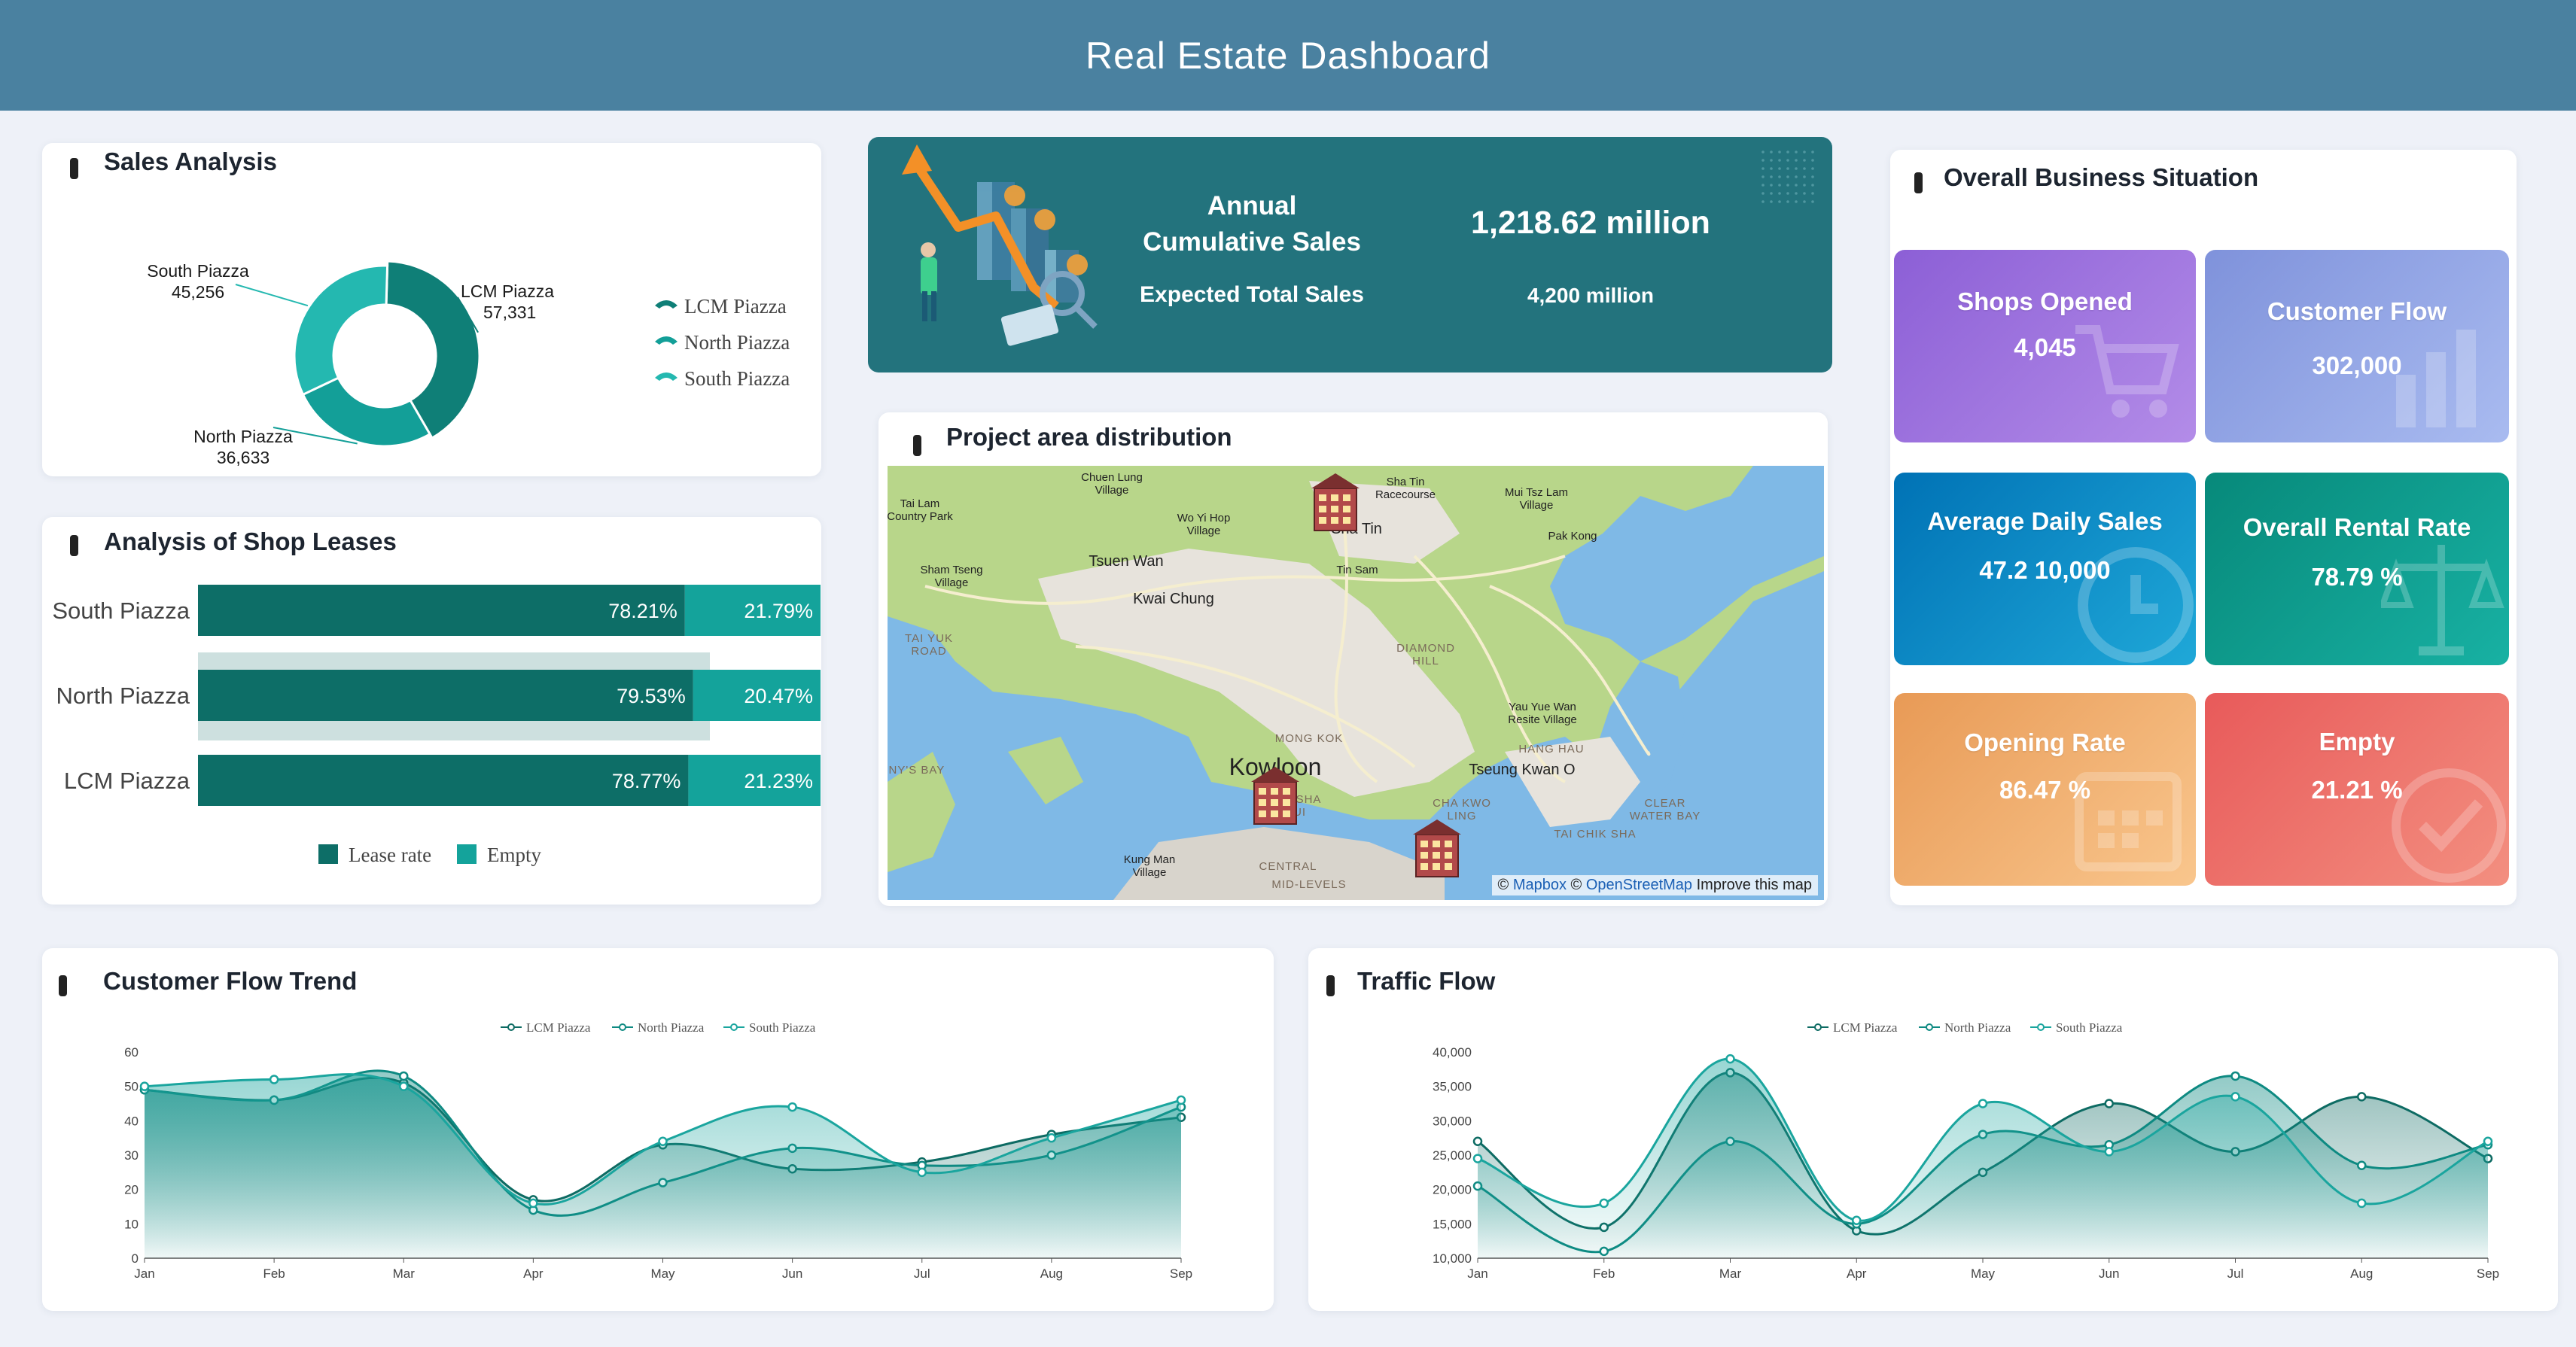  I want to click on y-tick-label: 20, so click(131, 1190).